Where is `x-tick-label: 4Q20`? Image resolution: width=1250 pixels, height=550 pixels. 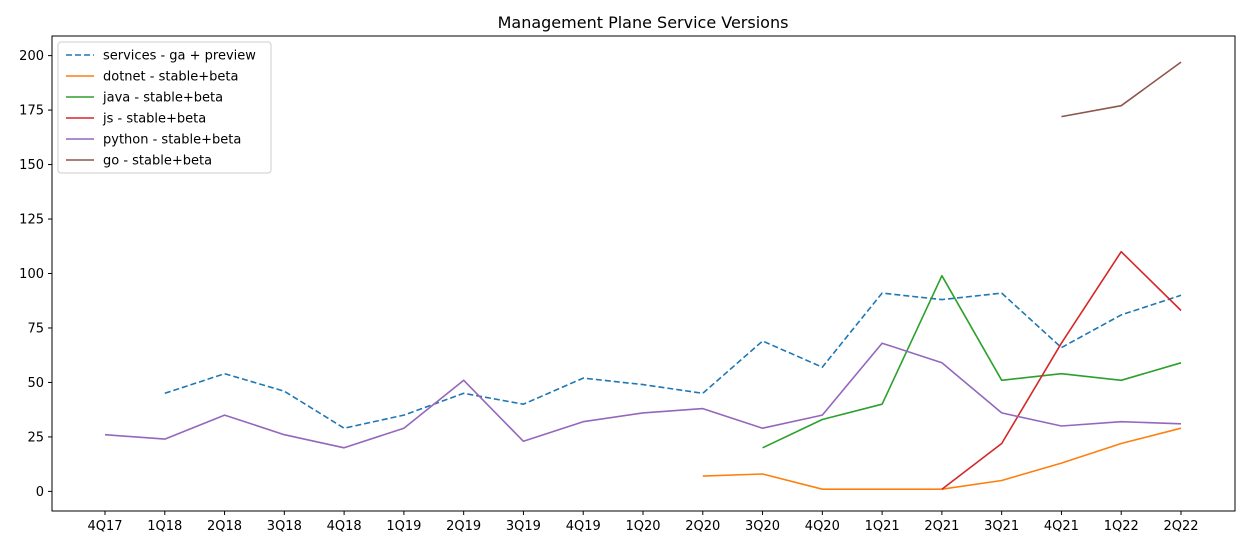 x-tick-label: 4Q20 is located at coordinates (822, 526).